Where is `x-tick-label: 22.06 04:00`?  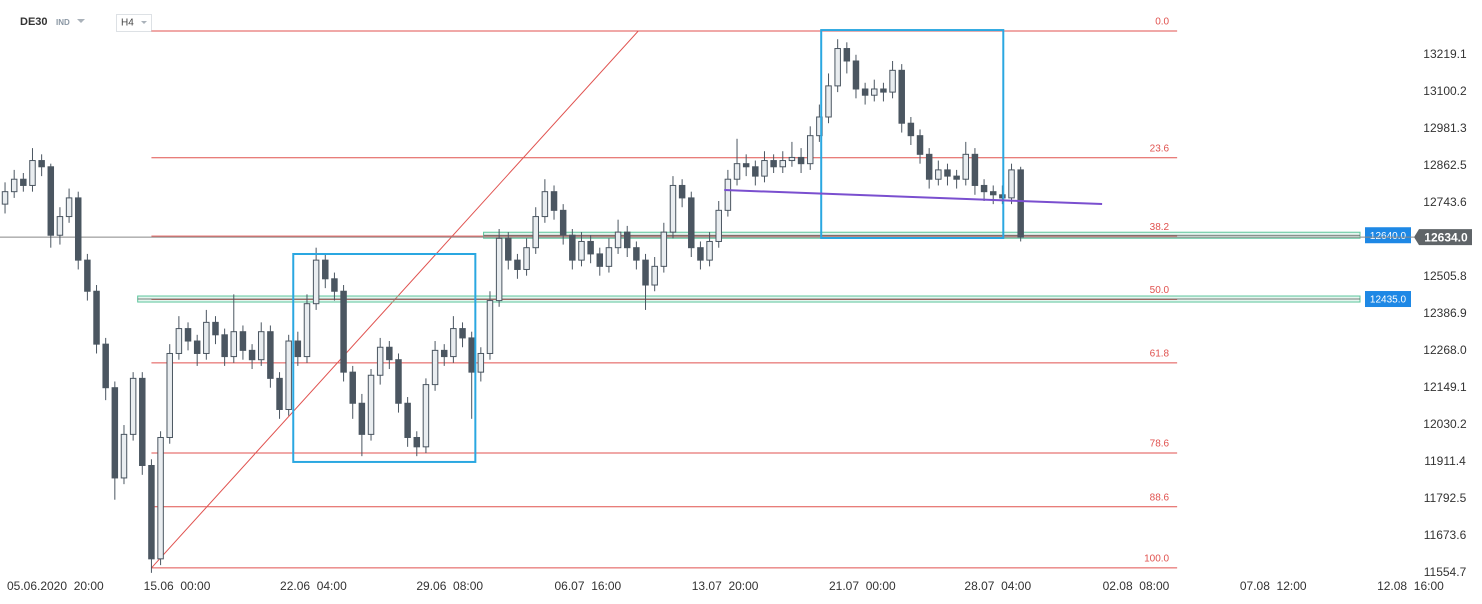 x-tick-label: 22.06 04:00 is located at coordinates (313, 586).